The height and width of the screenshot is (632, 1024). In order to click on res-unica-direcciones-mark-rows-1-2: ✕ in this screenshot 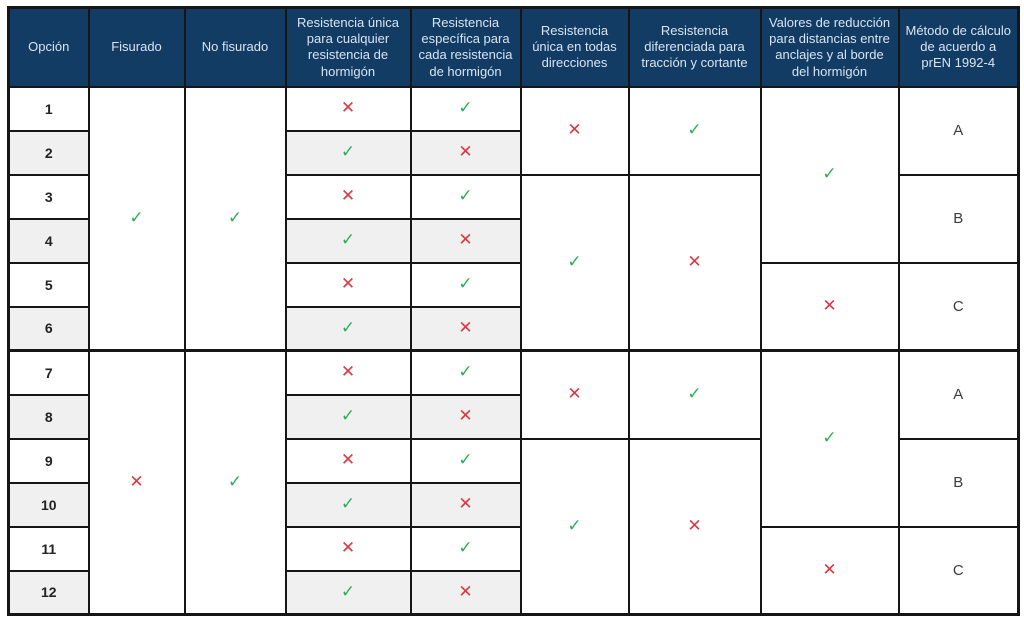, I will do `click(574, 130)`.